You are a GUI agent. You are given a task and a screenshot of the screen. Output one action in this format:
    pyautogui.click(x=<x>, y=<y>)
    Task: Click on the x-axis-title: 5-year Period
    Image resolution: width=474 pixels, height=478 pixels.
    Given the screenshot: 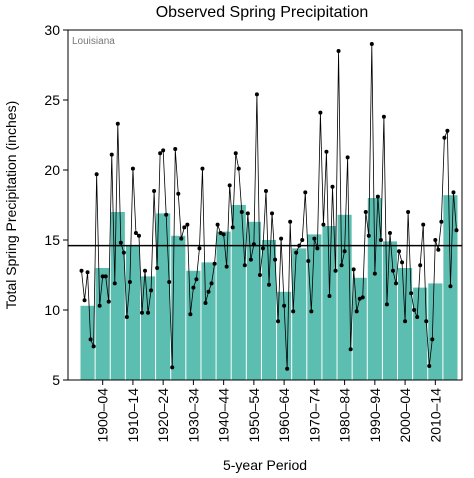 What is the action you would take?
    pyautogui.click(x=265, y=465)
    